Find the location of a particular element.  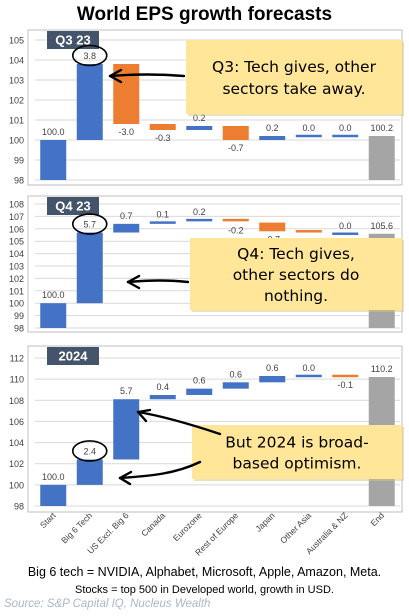

y-tick-label: 104 is located at coordinates (16, 61).